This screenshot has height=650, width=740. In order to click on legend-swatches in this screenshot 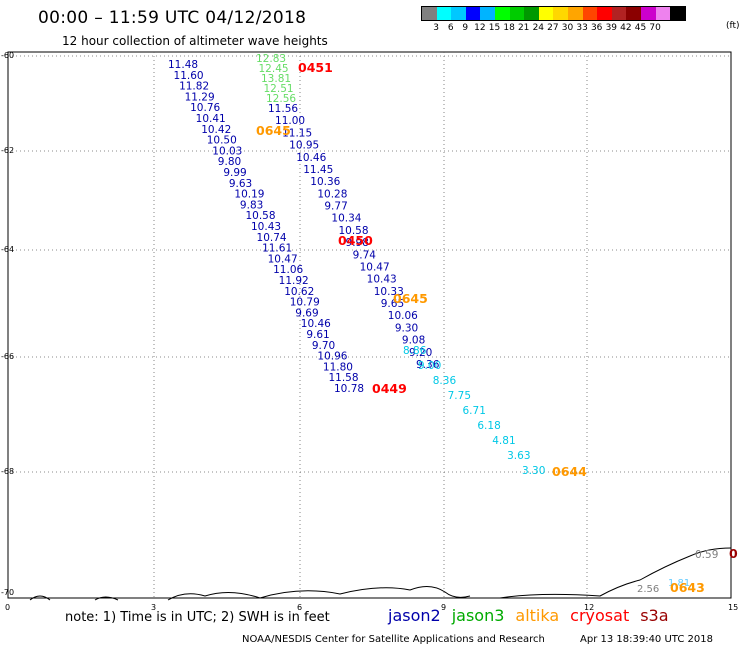, I will do `click(553, 13)`.